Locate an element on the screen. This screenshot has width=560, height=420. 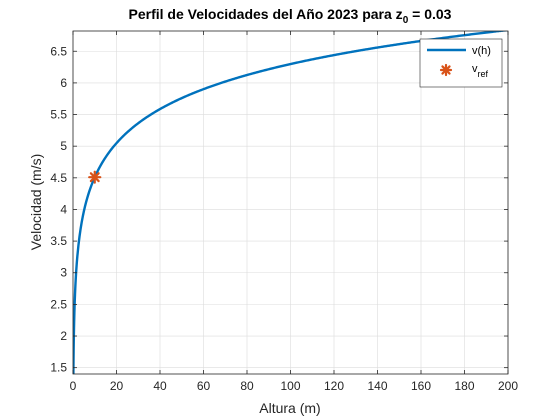
x-axis-label: Altura (m) is located at coordinates (289, 408).